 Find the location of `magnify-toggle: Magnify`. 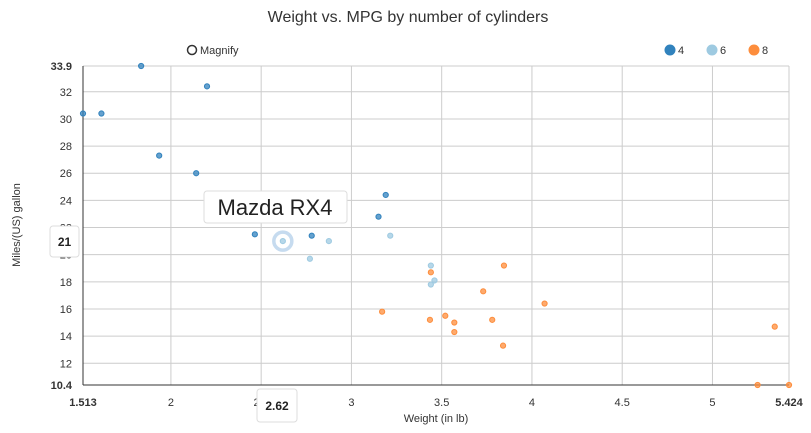

magnify-toggle: Magnify is located at coordinates (213, 50).